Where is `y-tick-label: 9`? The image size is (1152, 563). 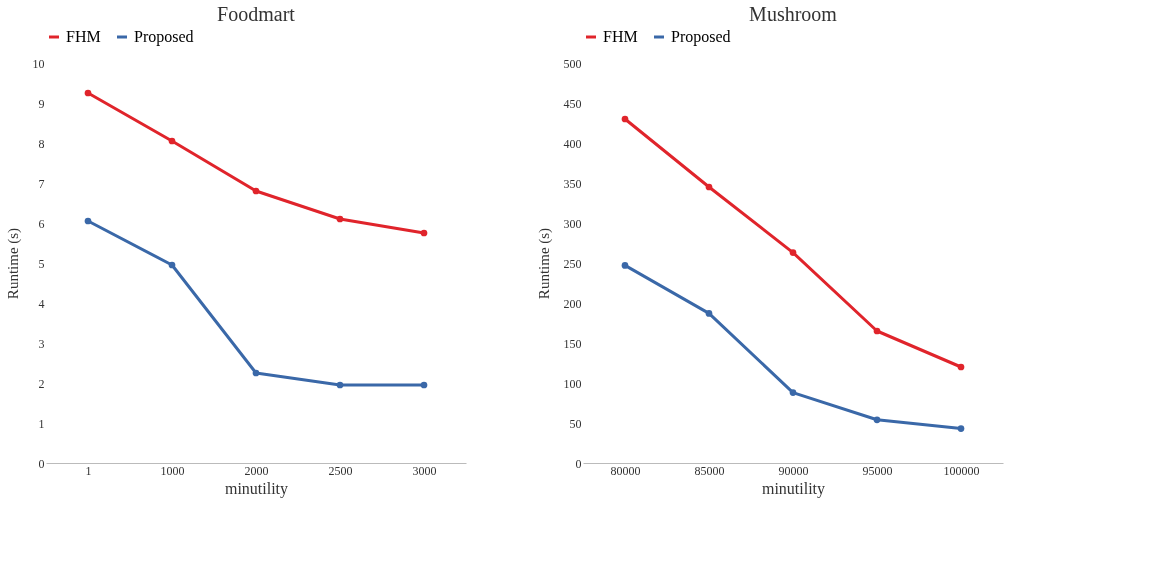 y-tick-label: 9 is located at coordinates (41, 103).